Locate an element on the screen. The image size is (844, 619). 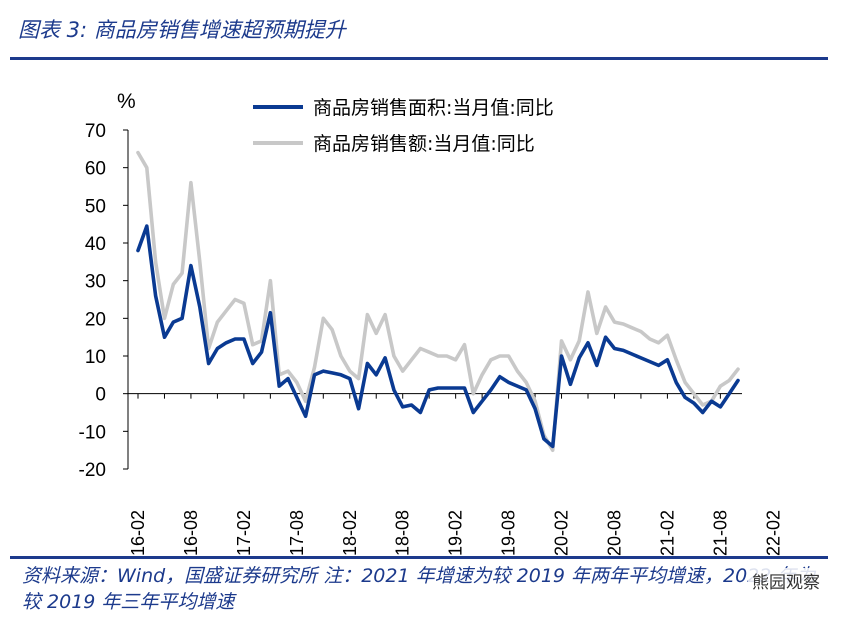
x-tick-label: 17-08 is located at coordinates (297, 533).